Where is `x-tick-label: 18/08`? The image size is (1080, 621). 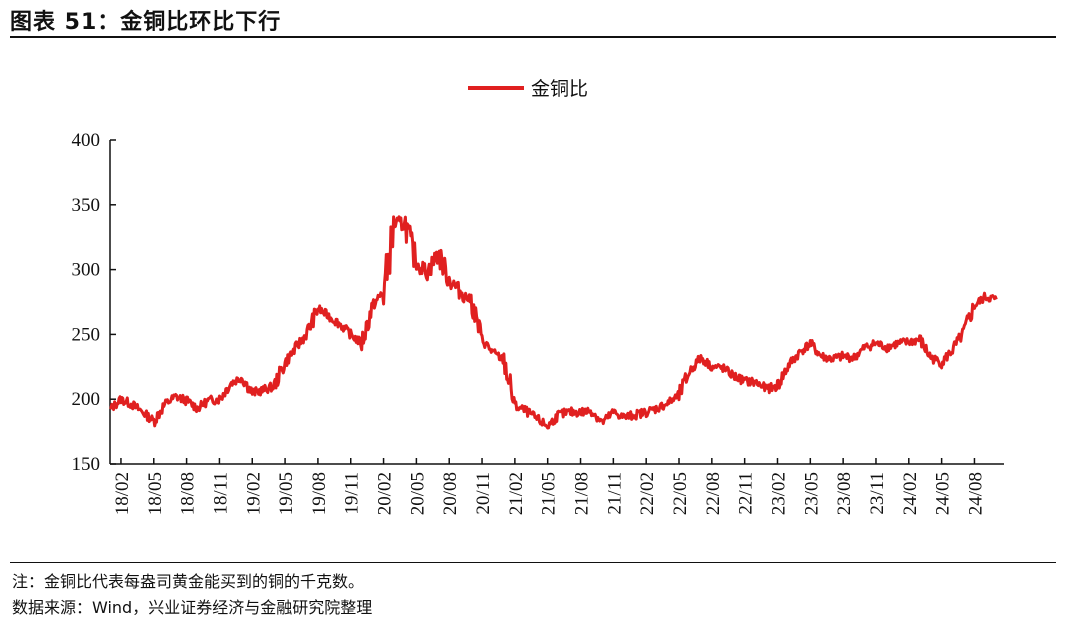 x-tick-label: 18/08 is located at coordinates (188, 493).